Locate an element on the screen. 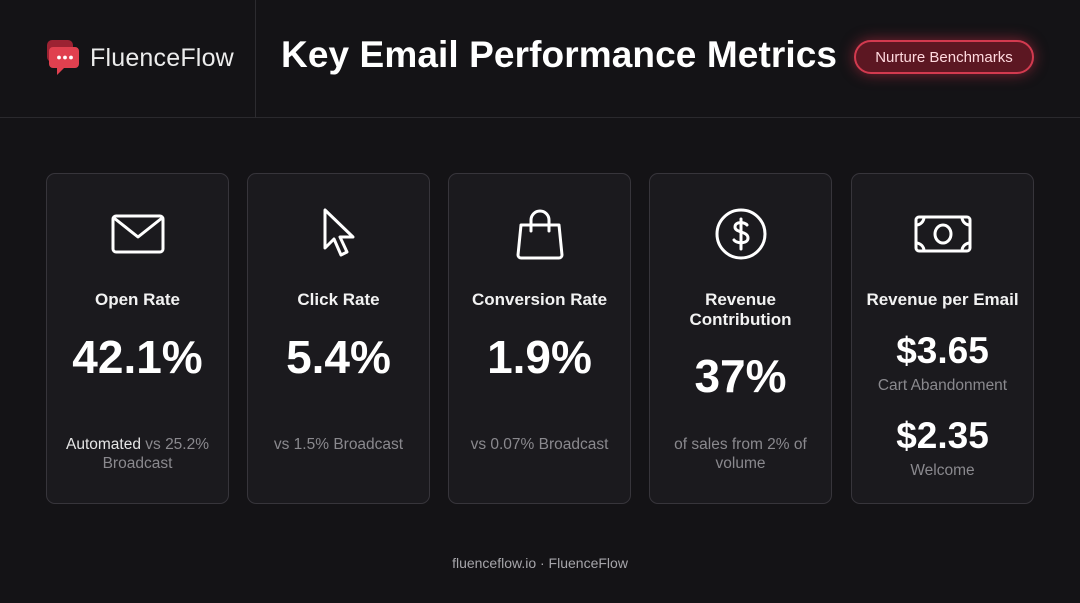 The image size is (1080, 603). metric-value: 37% is located at coordinates (740, 376).